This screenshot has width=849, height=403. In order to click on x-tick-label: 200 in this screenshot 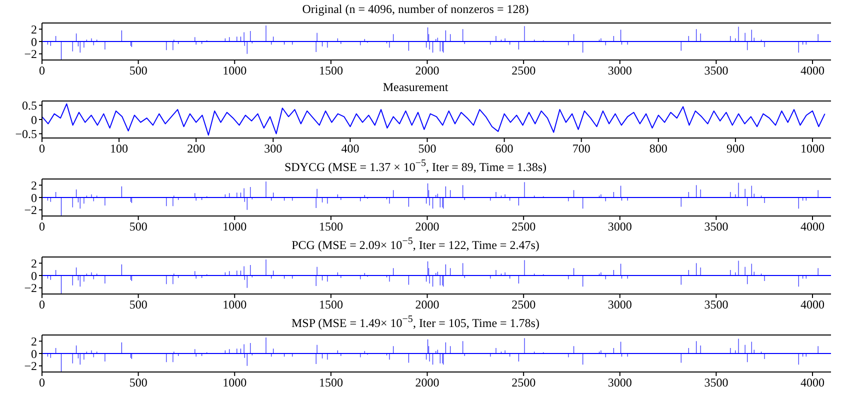, I will do `click(196, 149)`.